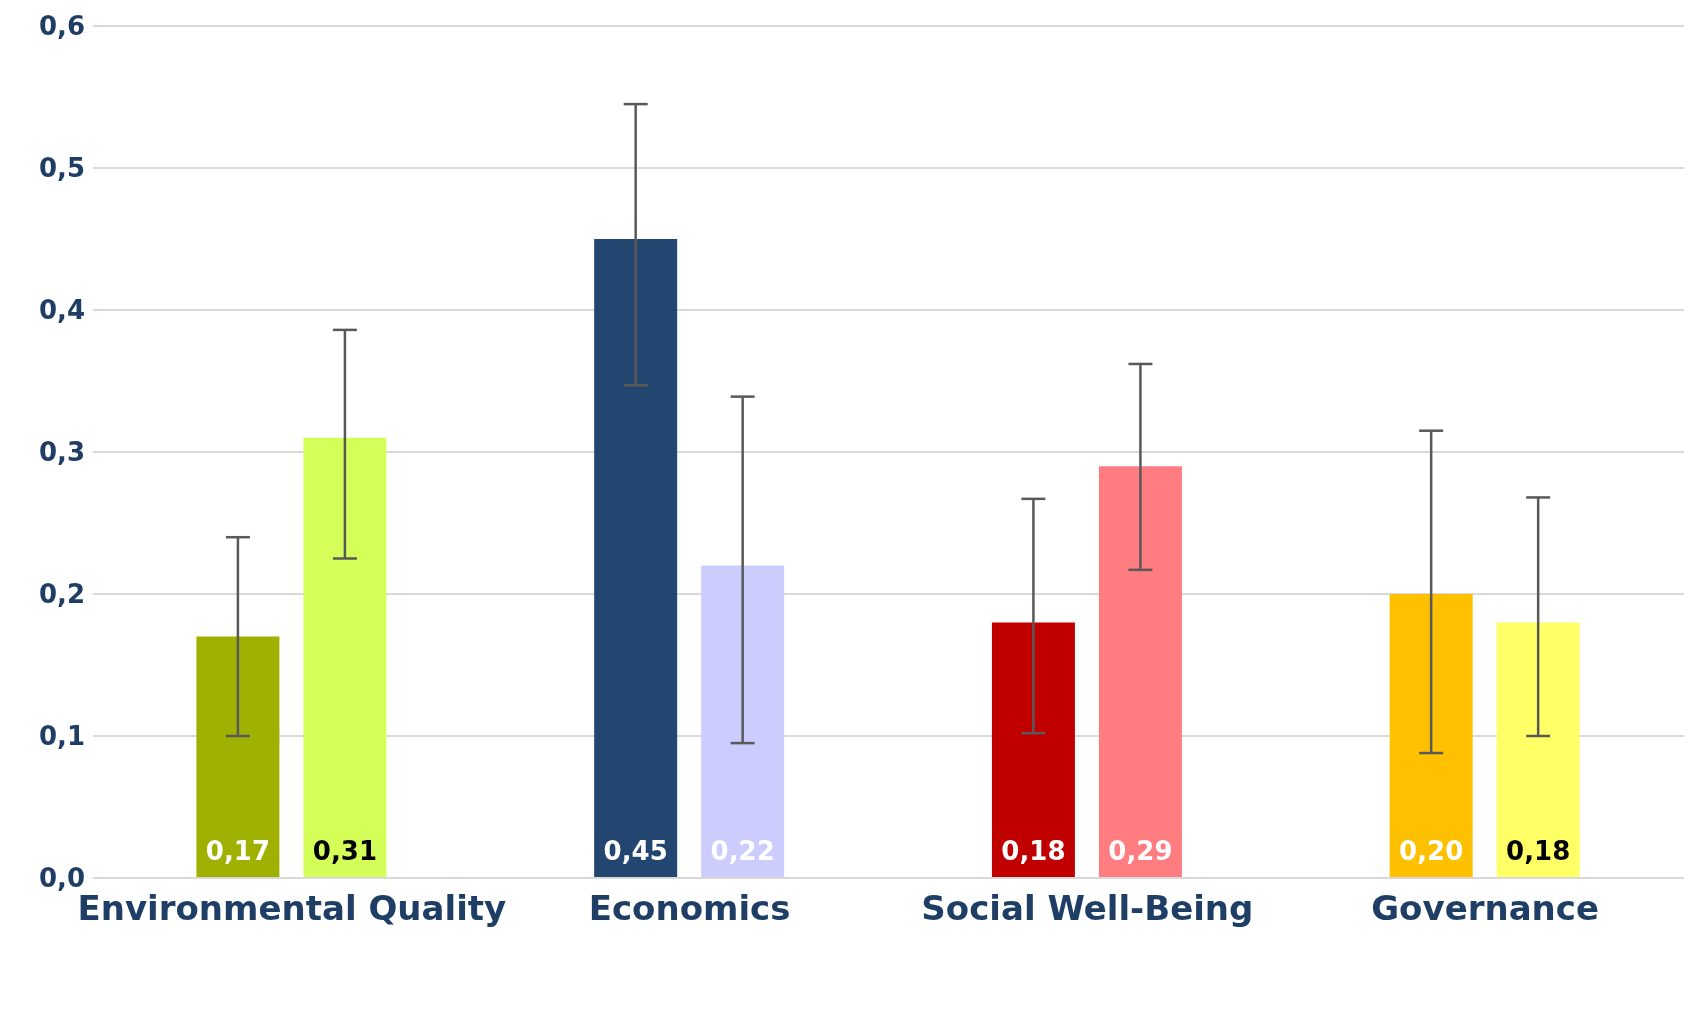  Describe the element at coordinates (344, 851) in the screenshot. I see `data-label: 0,31` at that location.